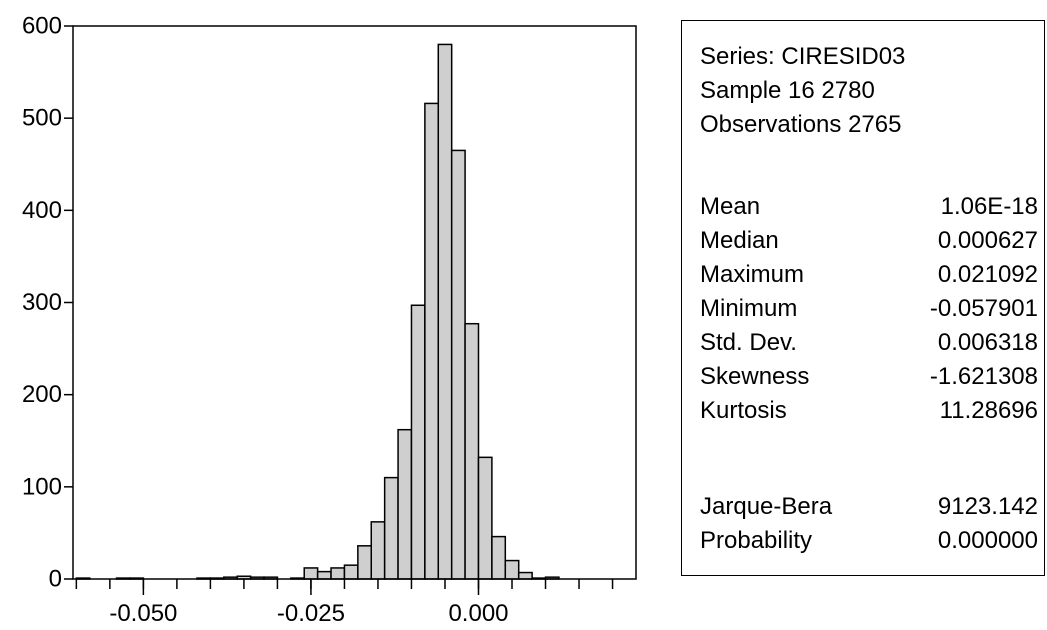 Image resolution: width=1047 pixels, height=630 pixels. What do you see at coordinates (983, 308) in the screenshot?
I see `stat-value: -0.057901` at bounding box center [983, 308].